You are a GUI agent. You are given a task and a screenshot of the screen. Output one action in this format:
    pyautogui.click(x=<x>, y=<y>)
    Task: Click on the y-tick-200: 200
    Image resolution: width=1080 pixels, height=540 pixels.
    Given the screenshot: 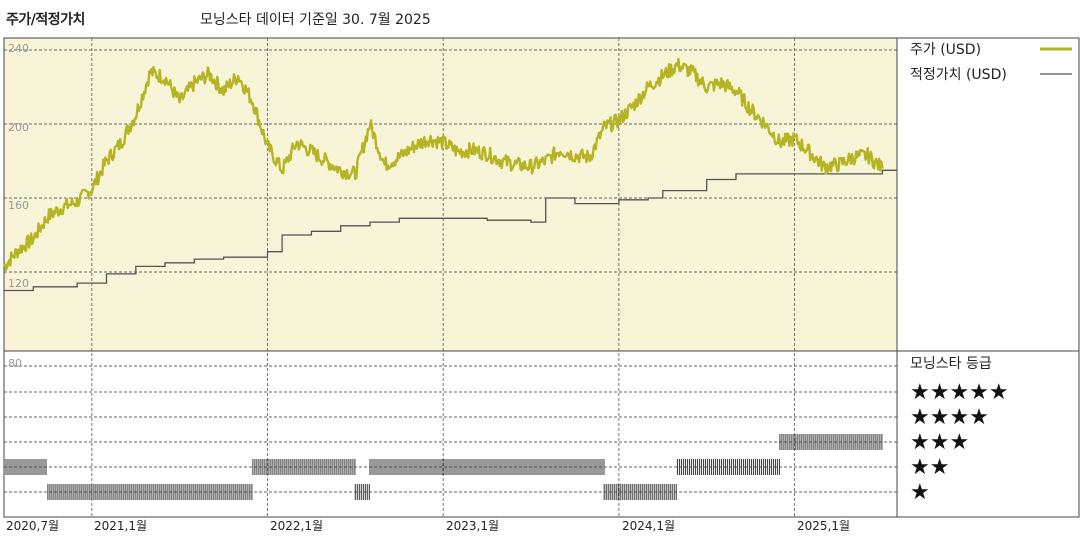 What is the action you would take?
    pyautogui.click(x=18, y=127)
    